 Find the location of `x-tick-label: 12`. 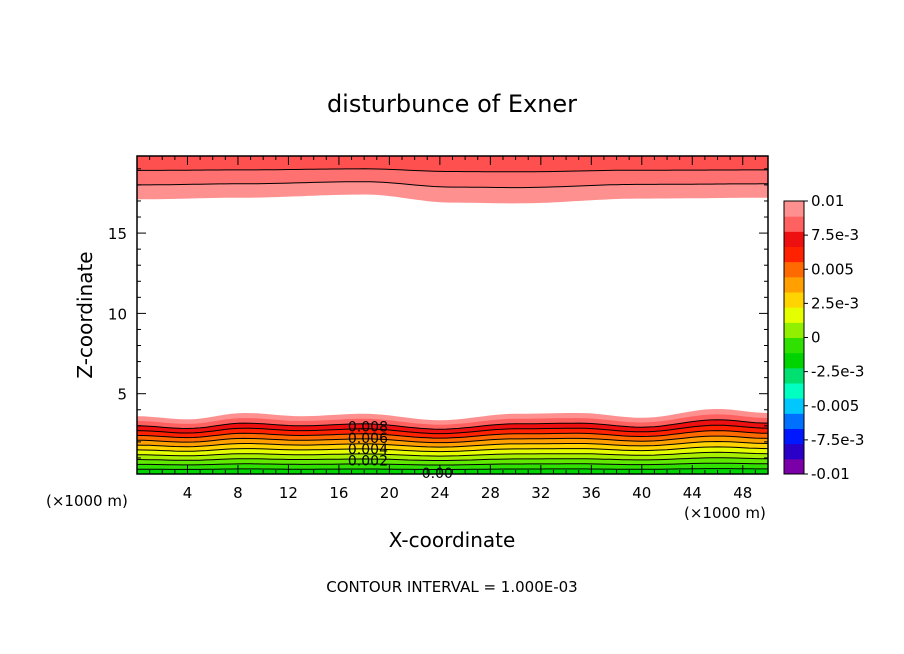

x-tick-label: 12 is located at coordinates (288, 493).